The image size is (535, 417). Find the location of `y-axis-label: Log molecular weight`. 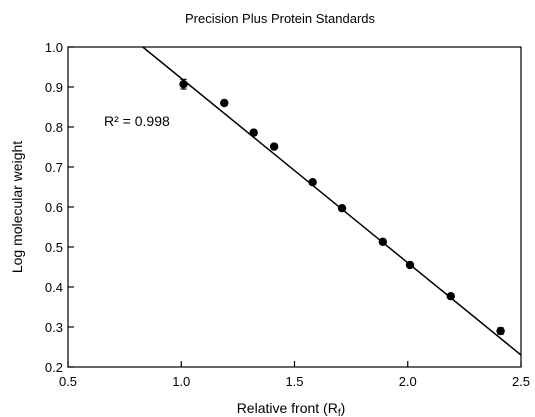

y-axis-label: Log molecular weight is located at coordinates (17, 207).